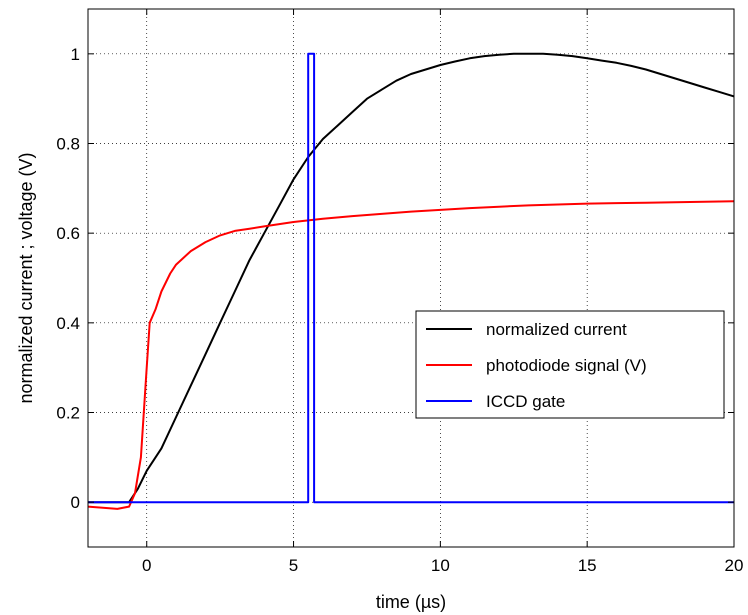  Describe the element at coordinates (440, 565) in the screenshot. I see `x-tick-label: 10` at that location.